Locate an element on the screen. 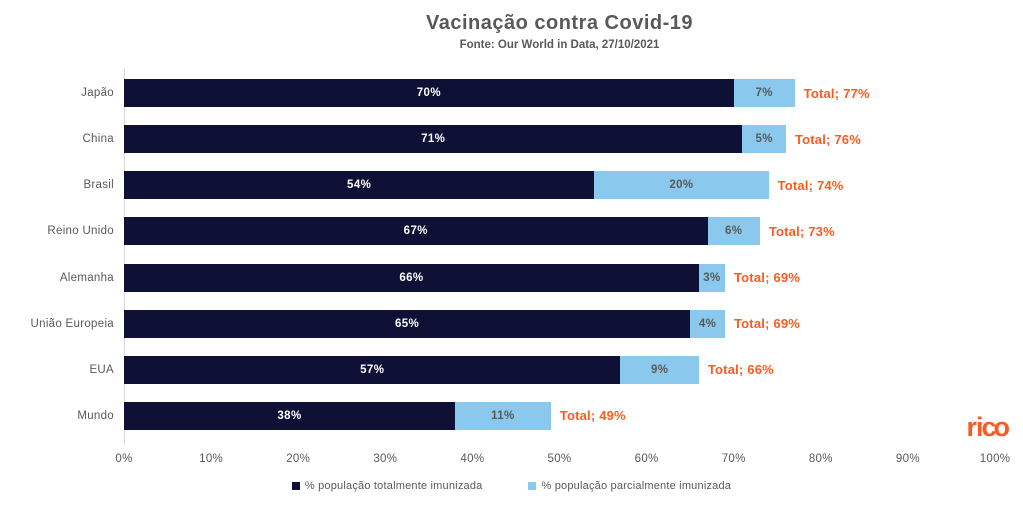 This screenshot has height=508, width=1023. legend-swatch-lightblue-icon is located at coordinates (532, 486).